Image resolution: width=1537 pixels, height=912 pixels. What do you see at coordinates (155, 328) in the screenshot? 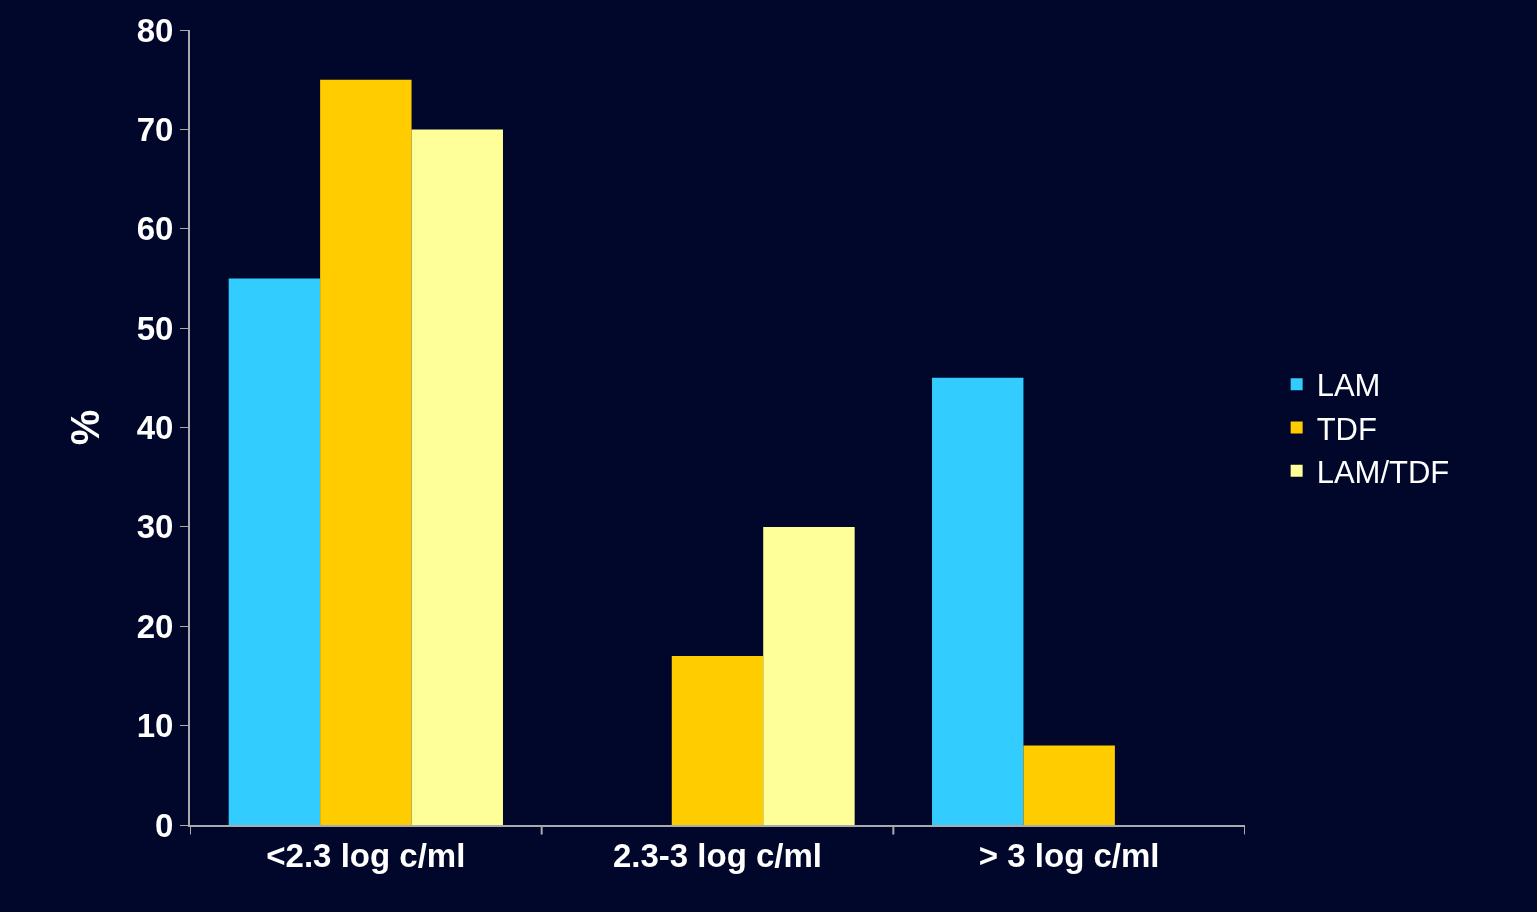
I see `y-tick-label: 50` at bounding box center [155, 328].